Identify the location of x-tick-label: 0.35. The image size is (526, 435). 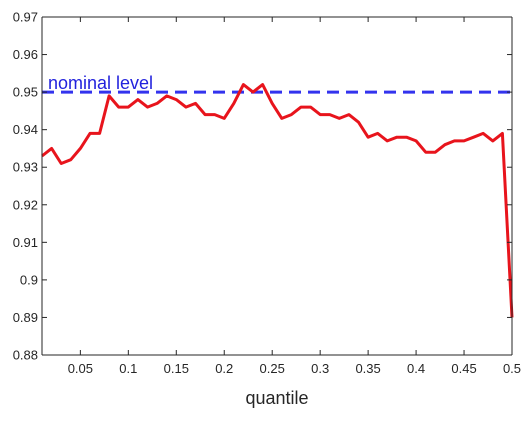
(367, 368).